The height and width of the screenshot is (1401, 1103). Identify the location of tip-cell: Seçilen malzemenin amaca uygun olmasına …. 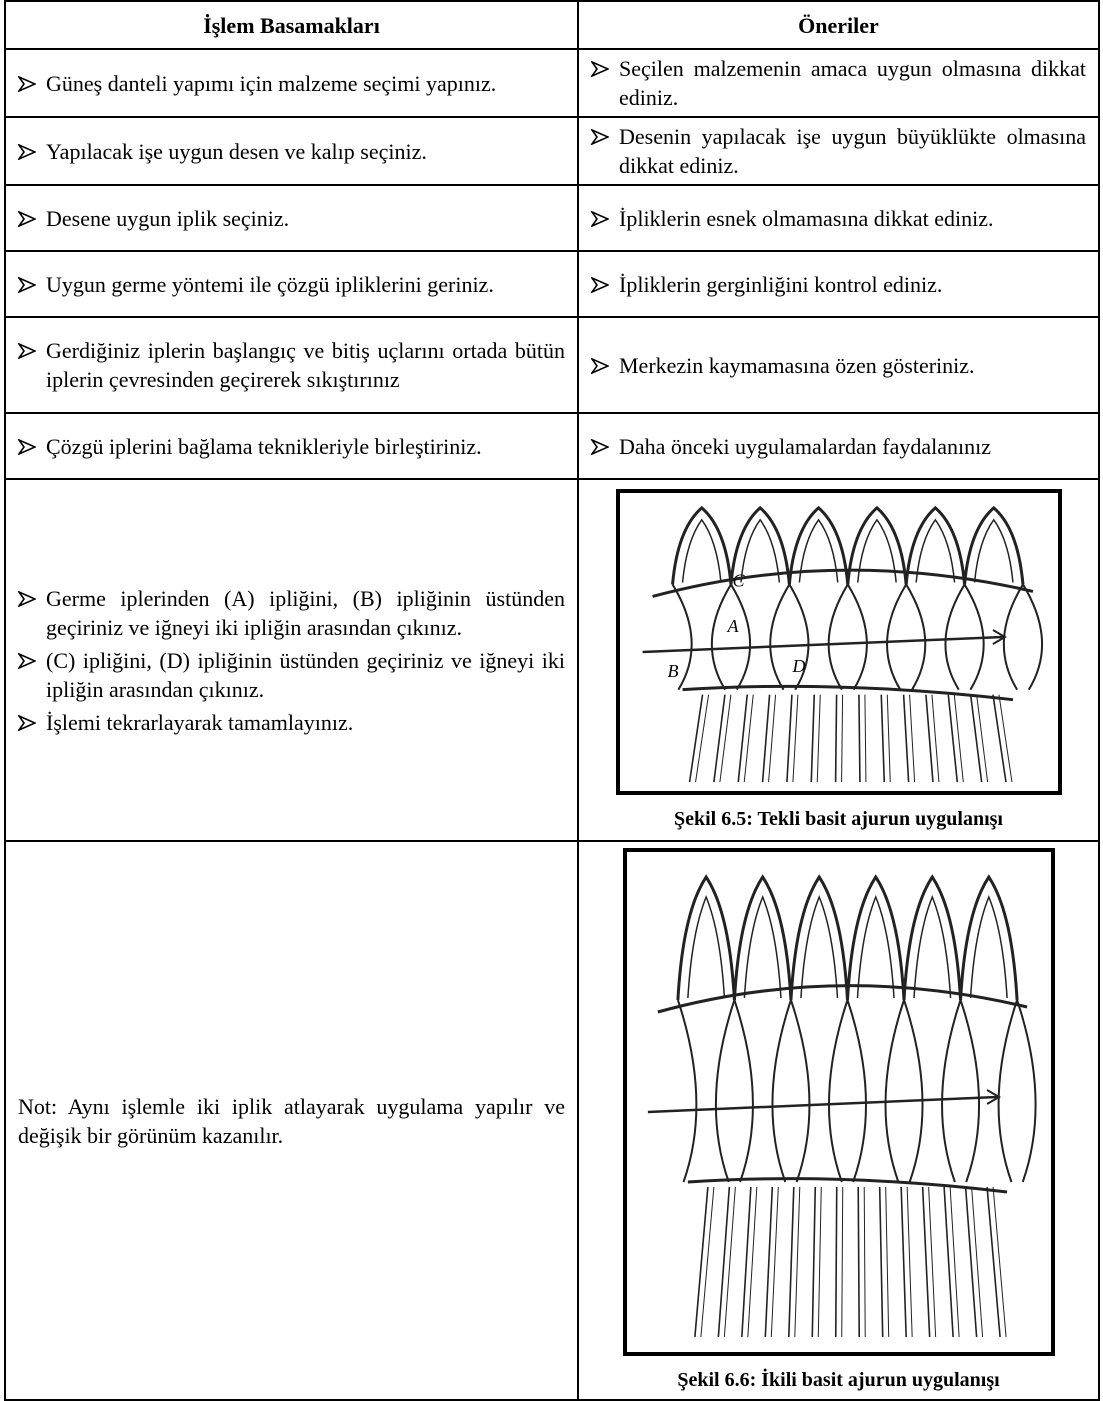
(838, 83).